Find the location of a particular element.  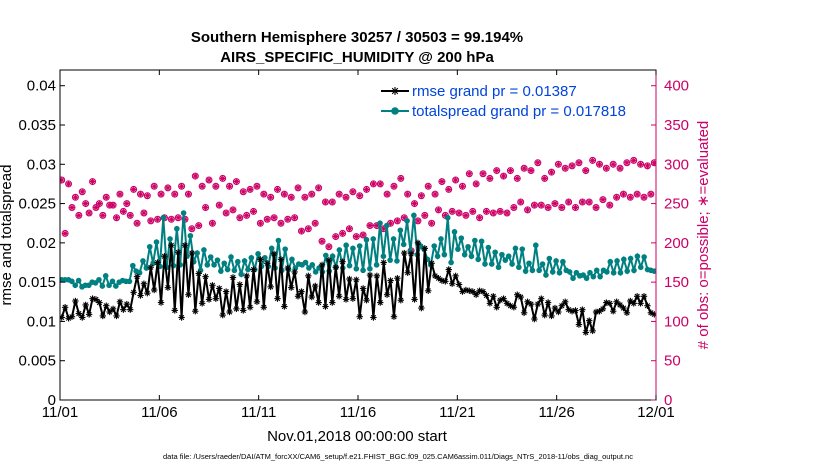

right-tick-label: 50 is located at coordinates (672, 361).